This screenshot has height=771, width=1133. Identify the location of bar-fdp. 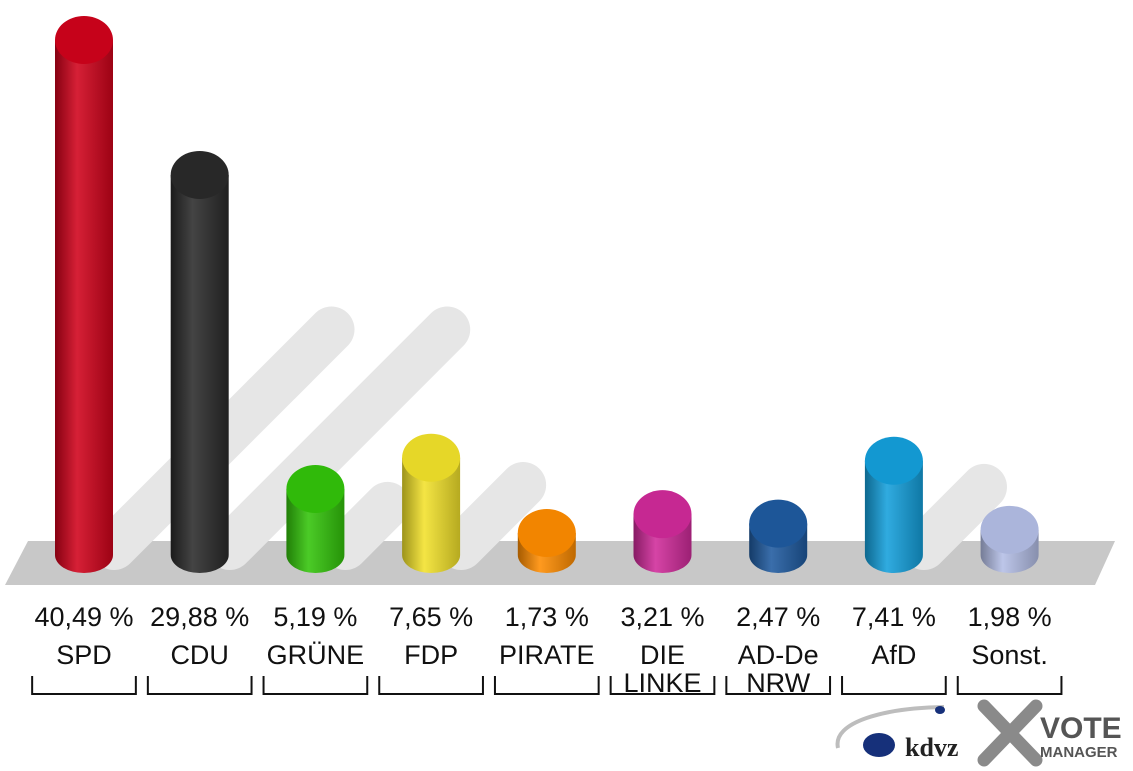
(431, 503).